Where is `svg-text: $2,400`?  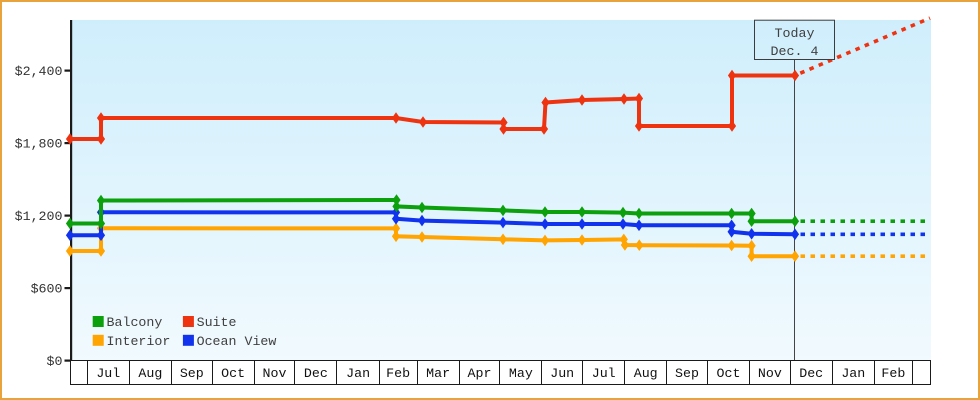 svg-text: $2,400 is located at coordinates (39, 71).